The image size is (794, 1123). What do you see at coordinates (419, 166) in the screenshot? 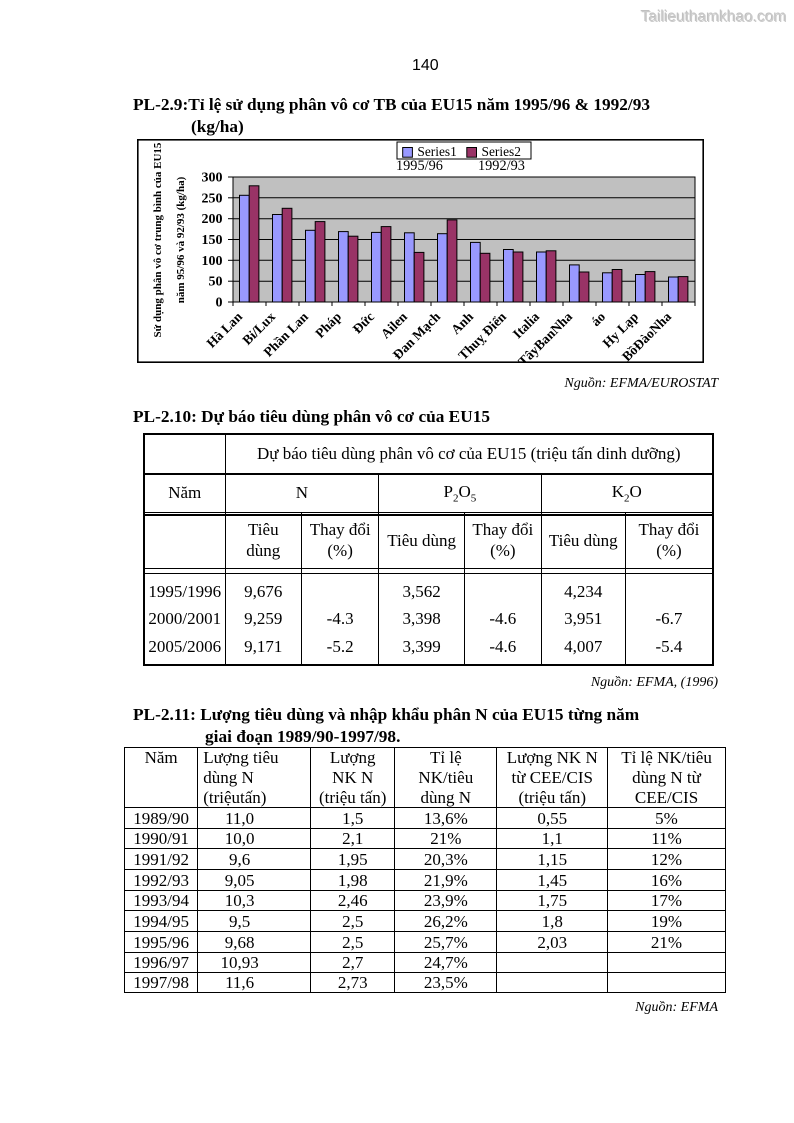
I see `svg-text: 1995/96` at bounding box center [419, 166].